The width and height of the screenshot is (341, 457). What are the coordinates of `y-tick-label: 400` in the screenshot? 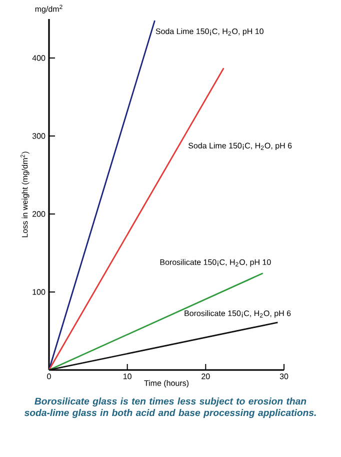 It's located at (39, 58).